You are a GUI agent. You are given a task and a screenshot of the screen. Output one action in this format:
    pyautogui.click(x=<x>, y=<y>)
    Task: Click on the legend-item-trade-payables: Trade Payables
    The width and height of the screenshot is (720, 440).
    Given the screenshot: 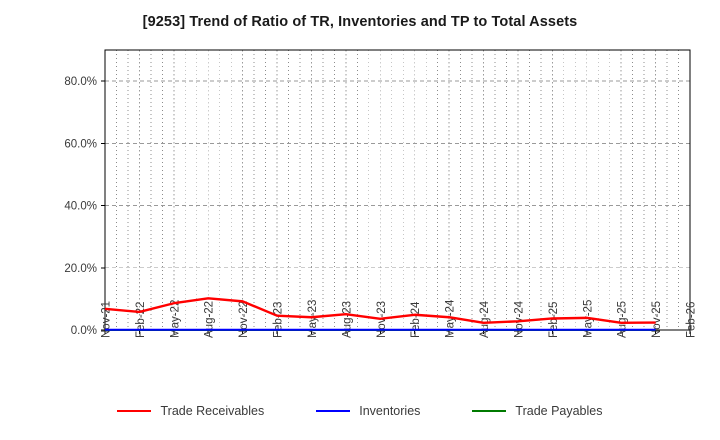 What is the action you would take?
    pyautogui.click(x=537, y=411)
    